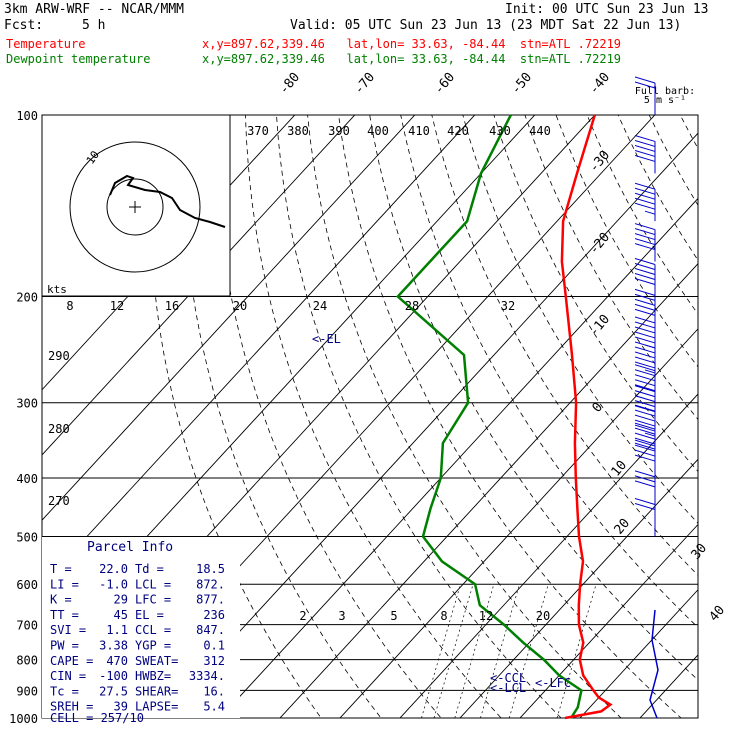  Describe the element at coordinates (620, 469) in the screenshot. I see `isotherm-label: 10` at that location.